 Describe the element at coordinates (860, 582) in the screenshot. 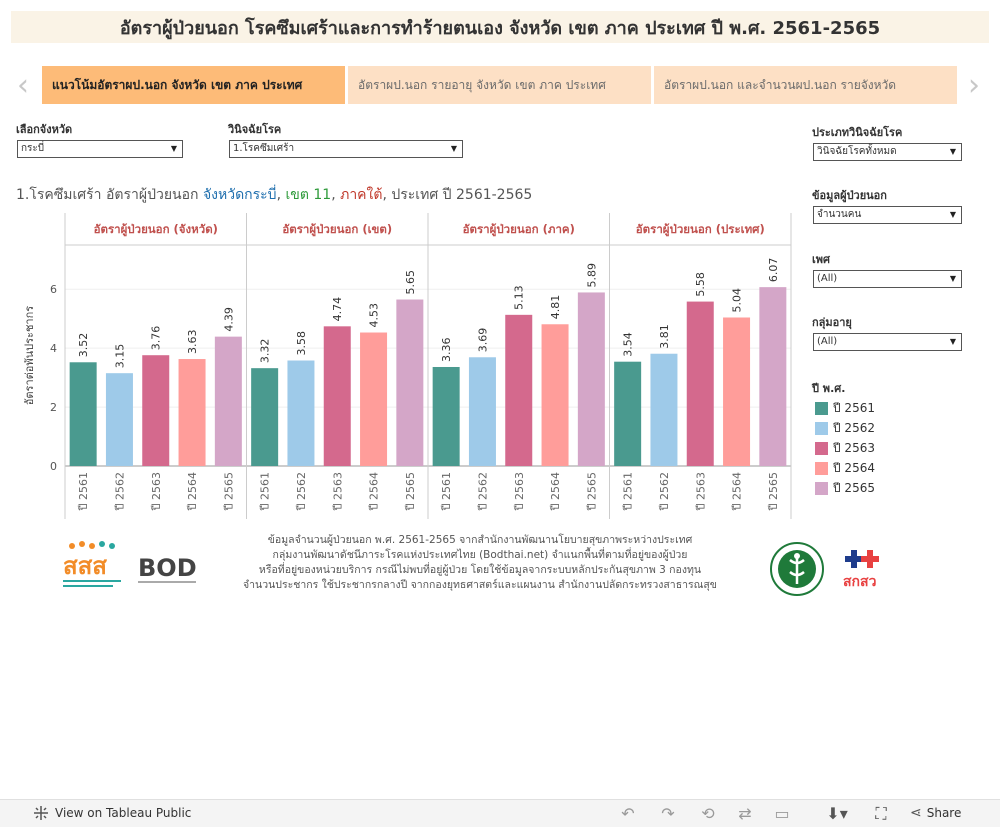

I see `nhso-logo-text: สกสว` at that location.